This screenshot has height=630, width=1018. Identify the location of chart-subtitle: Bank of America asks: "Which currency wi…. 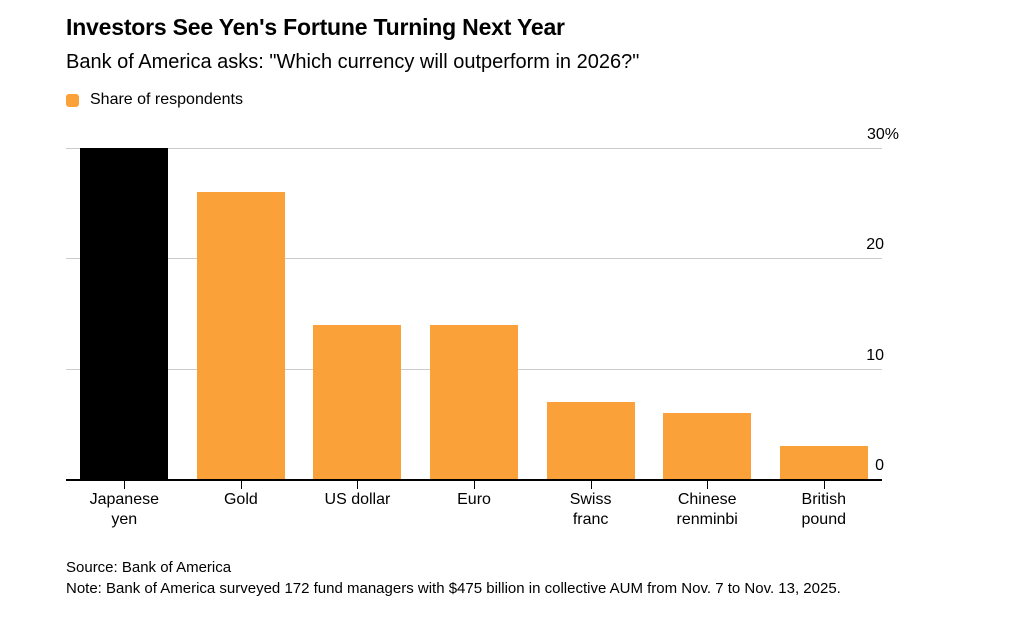
(353, 62).